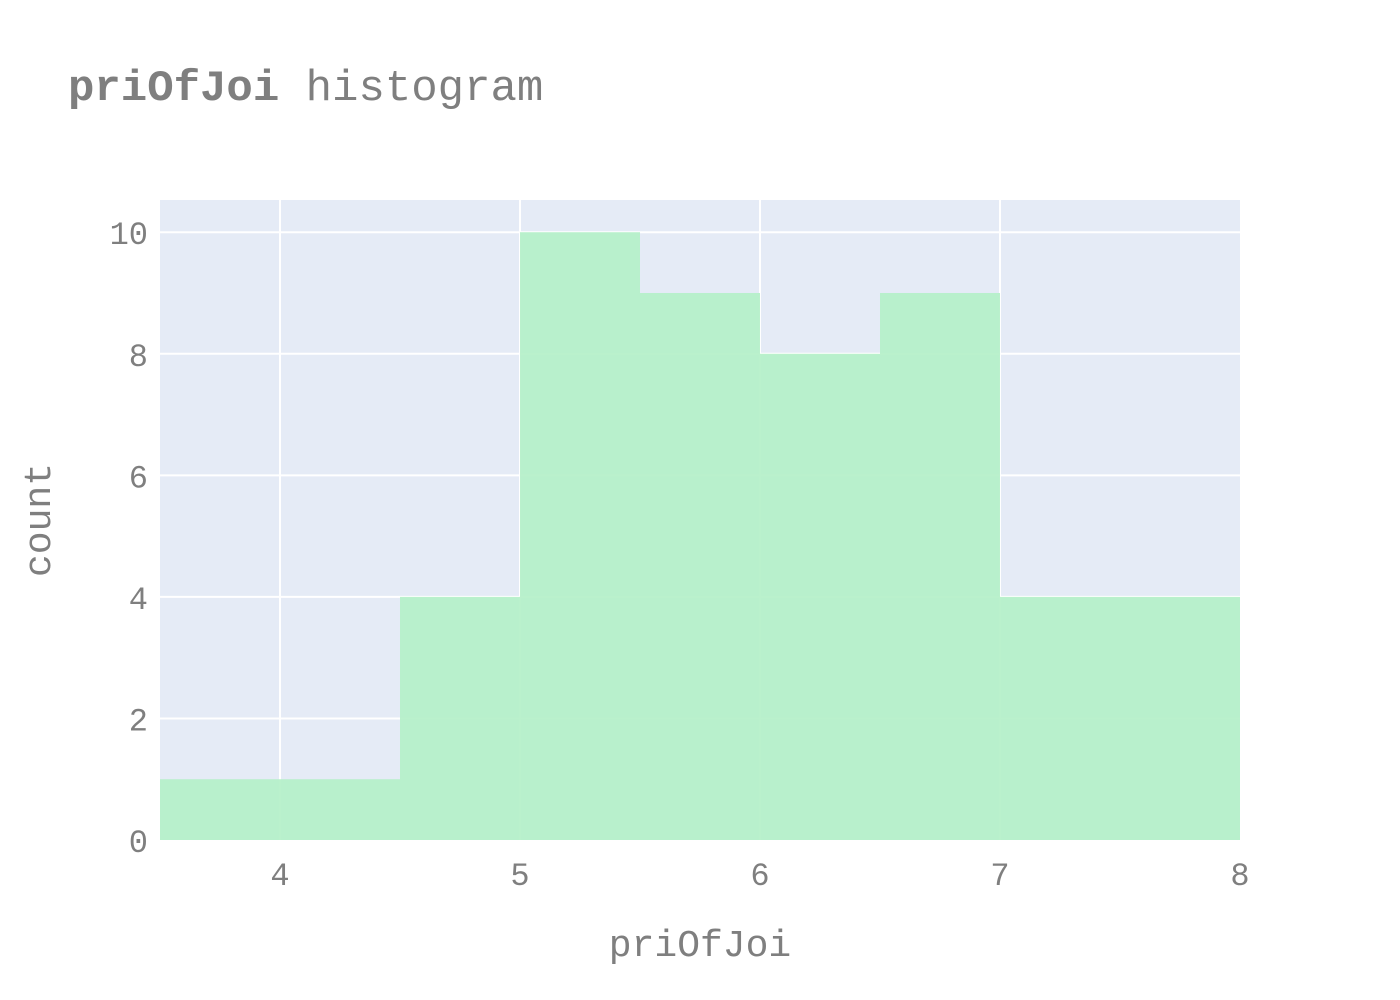 This screenshot has width=1400, height=1000. Describe the element at coordinates (1239, 876) in the screenshot. I see `x-tick-label: 8` at that location.